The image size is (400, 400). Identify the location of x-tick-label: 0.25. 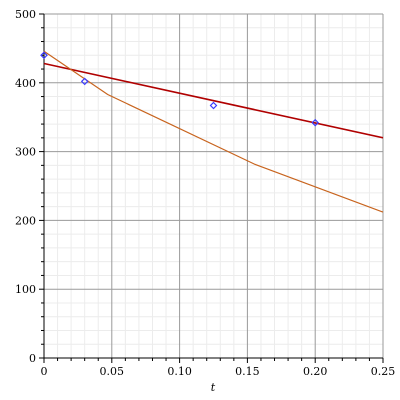
(383, 371).